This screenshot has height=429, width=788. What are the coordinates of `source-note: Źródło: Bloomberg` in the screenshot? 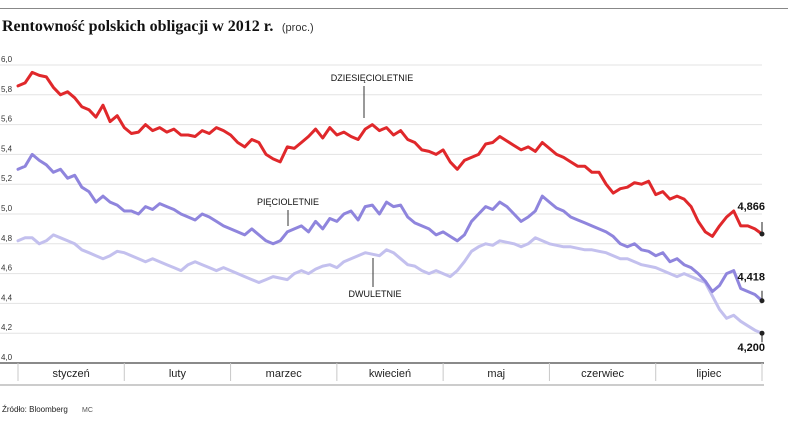 It's located at (35, 409).